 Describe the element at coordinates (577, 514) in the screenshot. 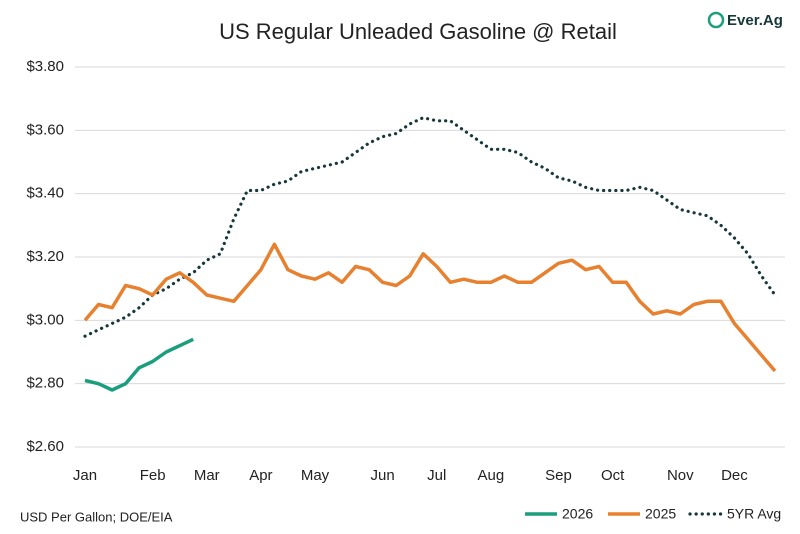

I see `legend-label: 2026` at that location.